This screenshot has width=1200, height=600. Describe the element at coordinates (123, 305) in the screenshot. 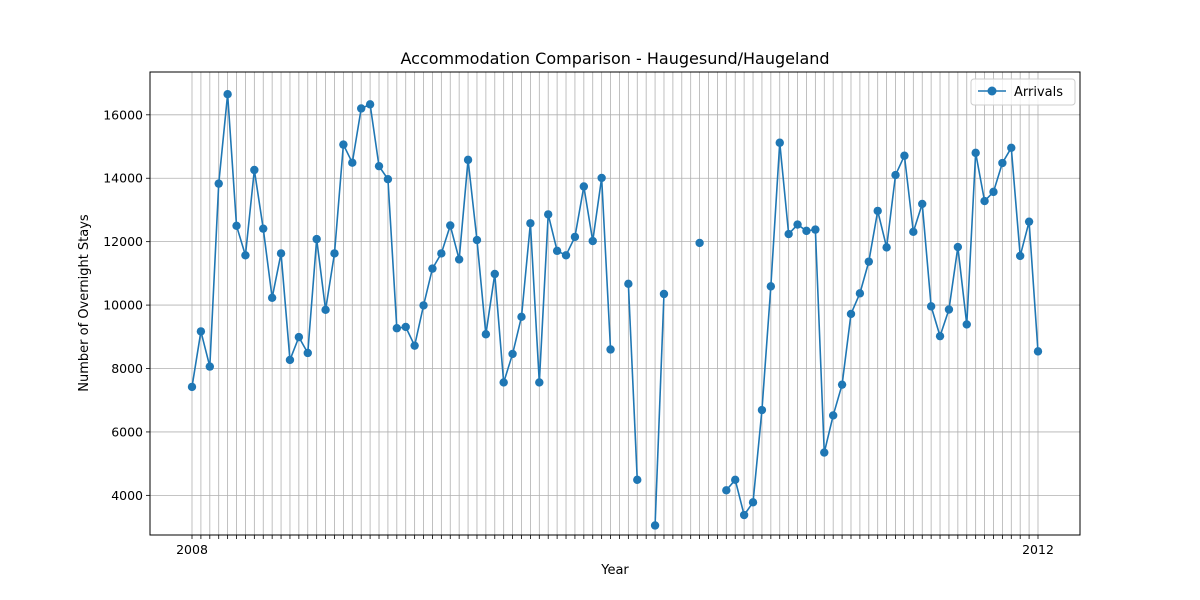

I see `y-tick-label: 10000` at that location.